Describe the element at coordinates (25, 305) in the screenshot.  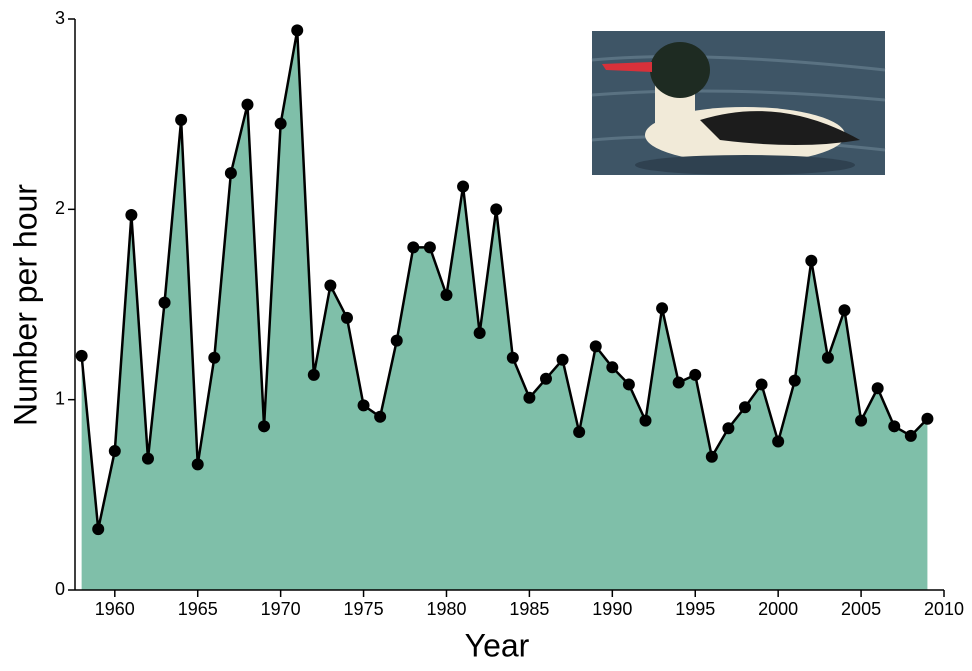
I see `y-axis-label: Number per hour` at that location.